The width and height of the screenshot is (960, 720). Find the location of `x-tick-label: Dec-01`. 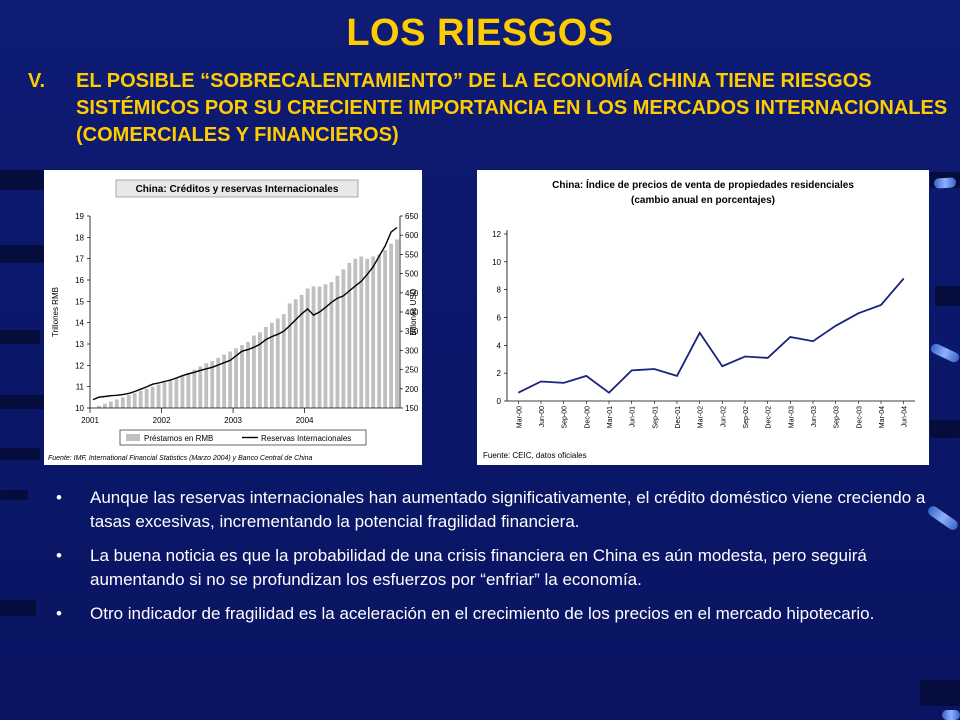

x-tick-label: Dec-01 is located at coordinates (678, 417).